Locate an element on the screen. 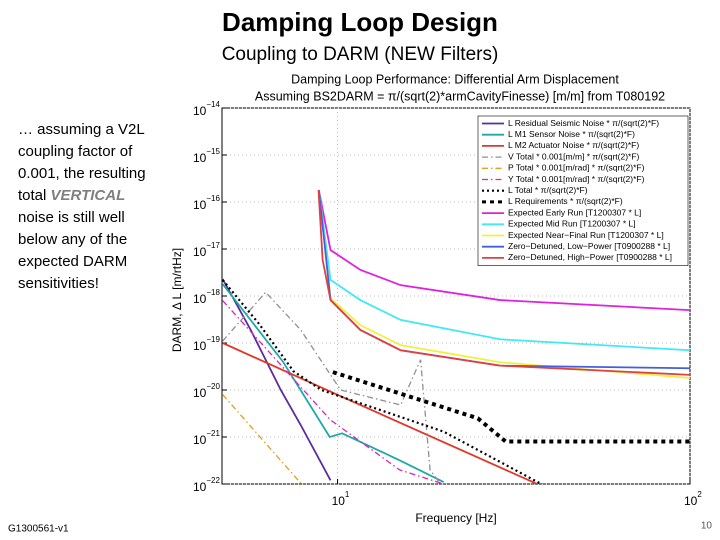 The image size is (720, 540). y-tick-label: 10−15 is located at coordinates (206, 156).